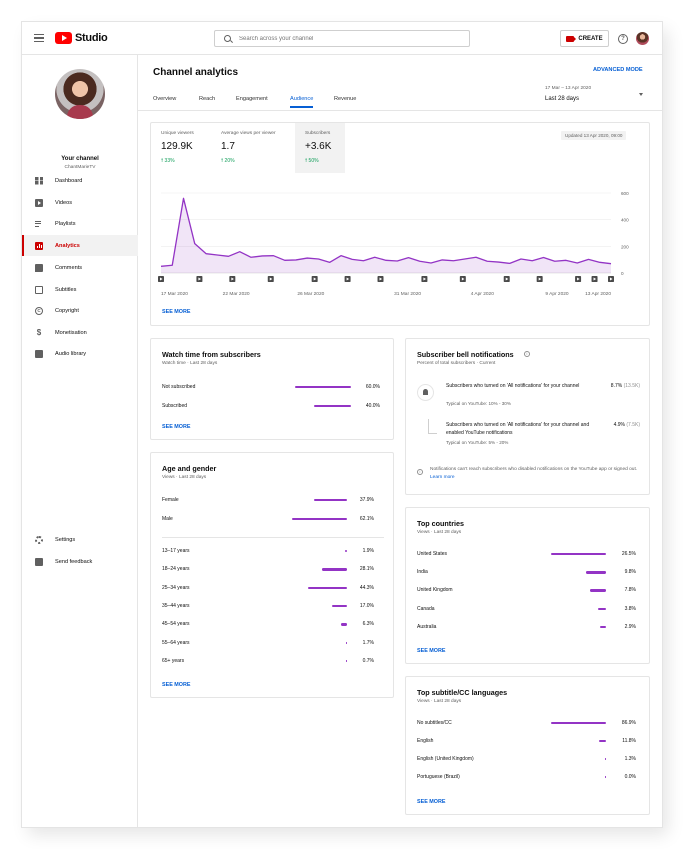  What do you see at coordinates (176, 312) in the screenshot?
I see `overview-see-more-link: SEE MORE` at bounding box center [176, 312].